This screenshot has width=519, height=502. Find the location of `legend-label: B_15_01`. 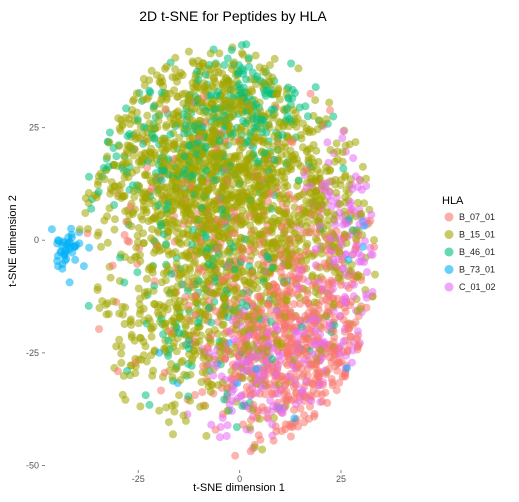

legend-label: B_15_01 is located at coordinates (477, 235).